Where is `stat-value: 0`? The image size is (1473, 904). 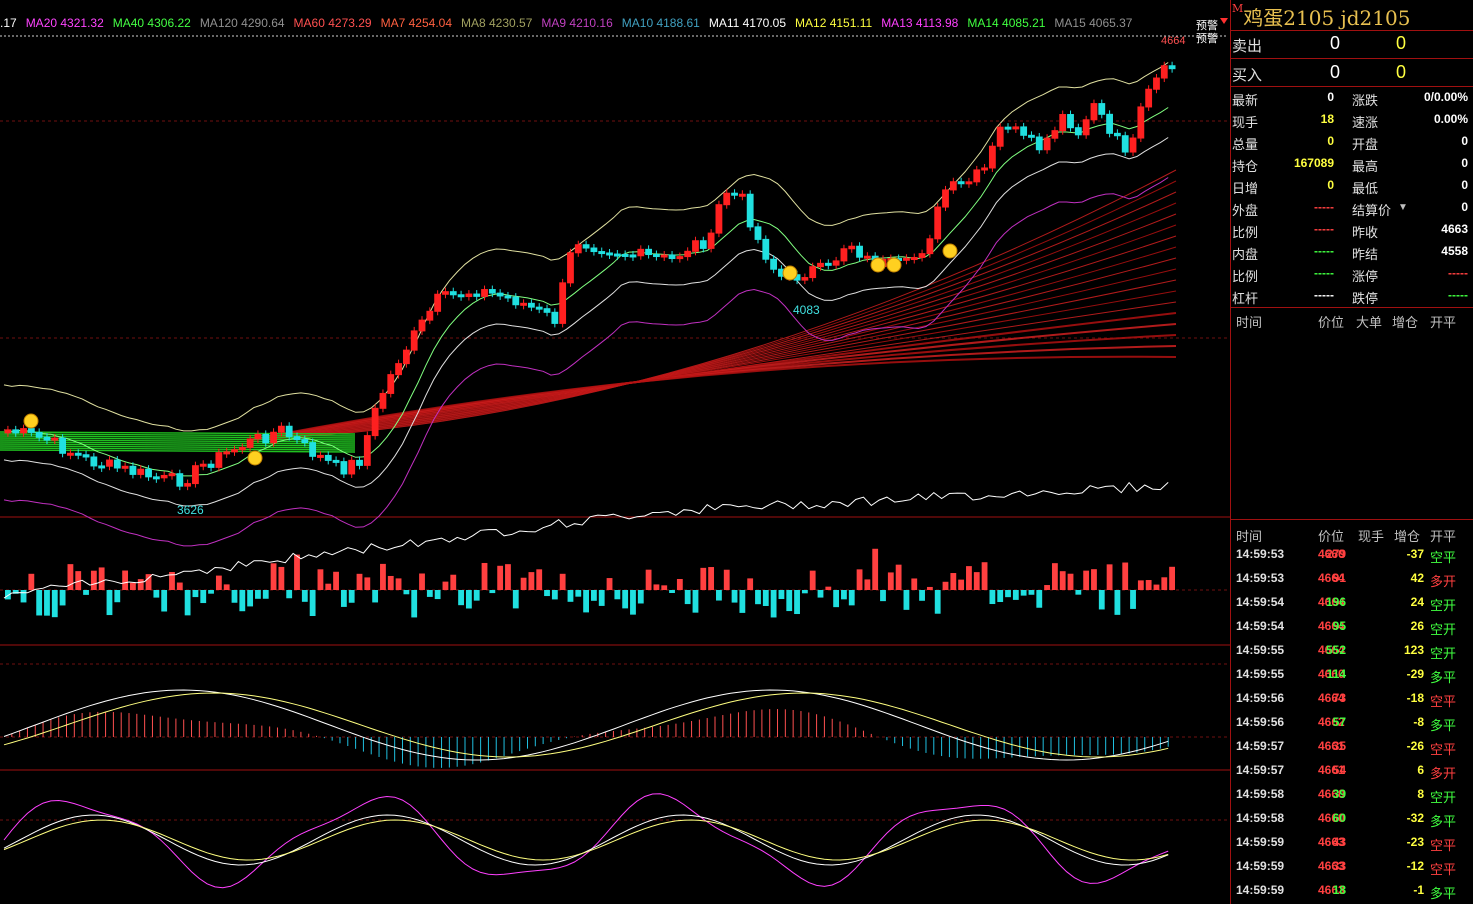 stat-value: 0 is located at coordinates (1330, 185).